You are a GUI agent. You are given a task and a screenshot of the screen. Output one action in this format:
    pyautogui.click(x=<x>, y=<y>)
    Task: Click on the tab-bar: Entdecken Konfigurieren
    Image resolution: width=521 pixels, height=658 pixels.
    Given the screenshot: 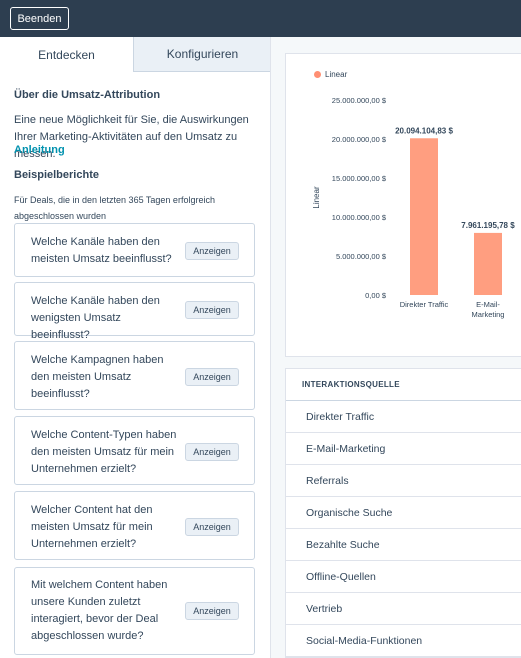 What is the action you would take?
    pyautogui.click(x=135, y=54)
    